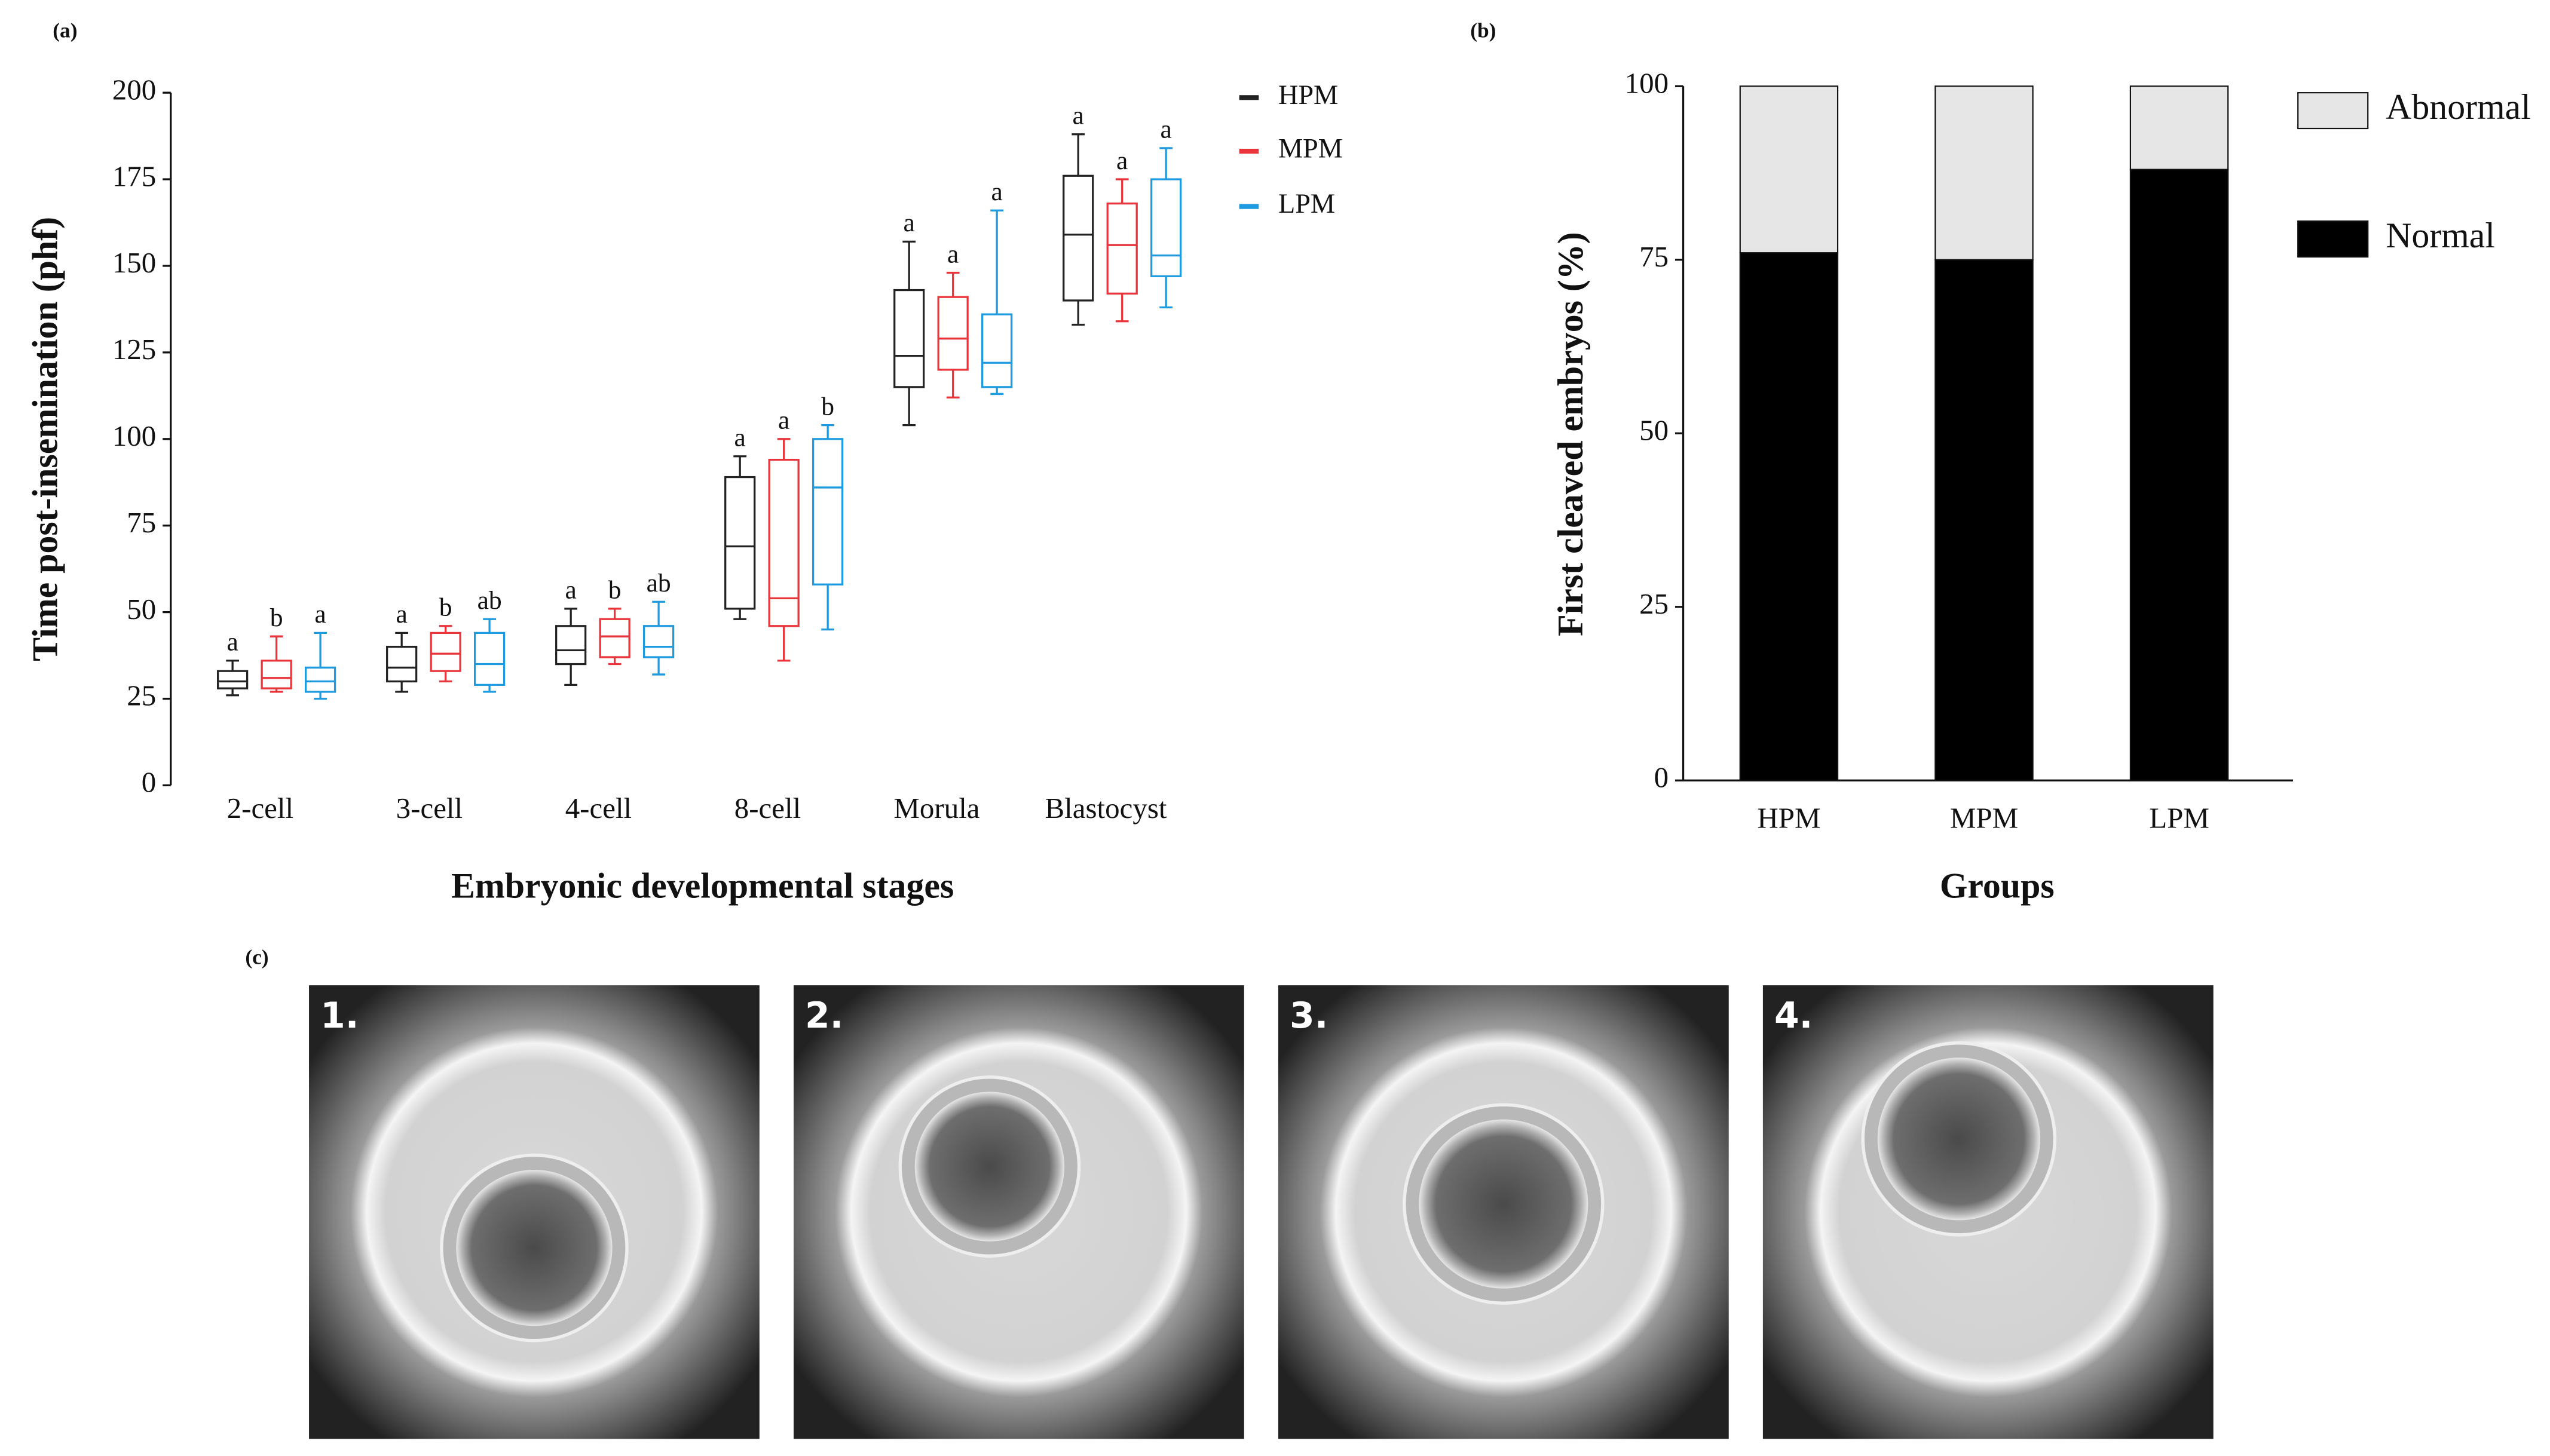  What do you see at coordinates (2440, 235) in the screenshot?
I see `legend-label: Normal` at bounding box center [2440, 235].